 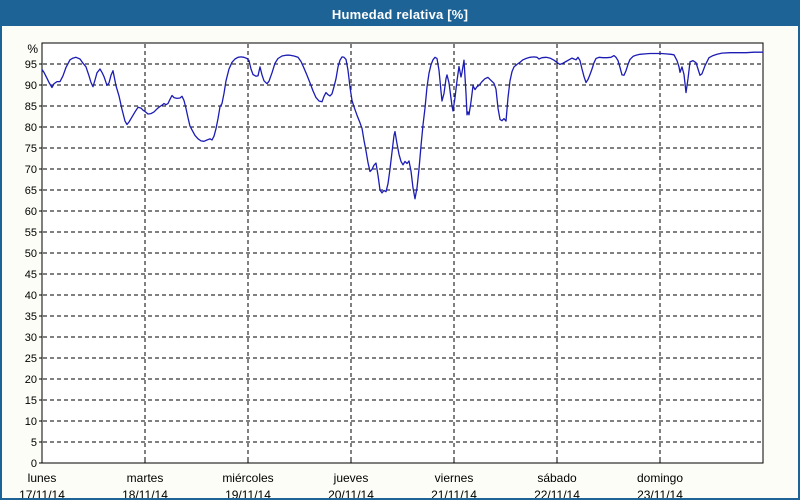 What do you see at coordinates (454, 478) in the screenshot?
I see `x-day-name: viernes` at bounding box center [454, 478].